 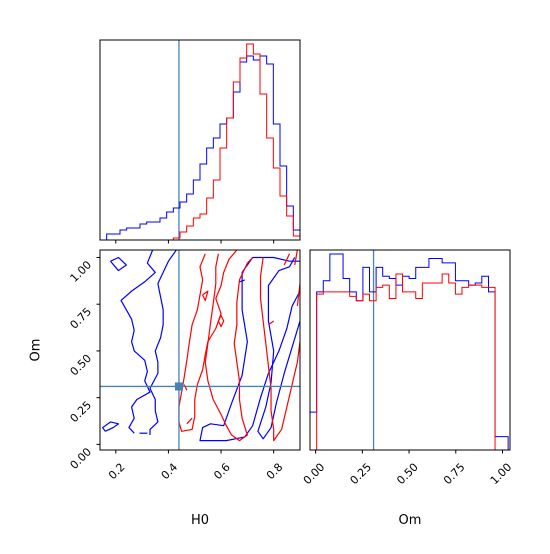 I want to click on joint-contours, so click(x=201, y=346).